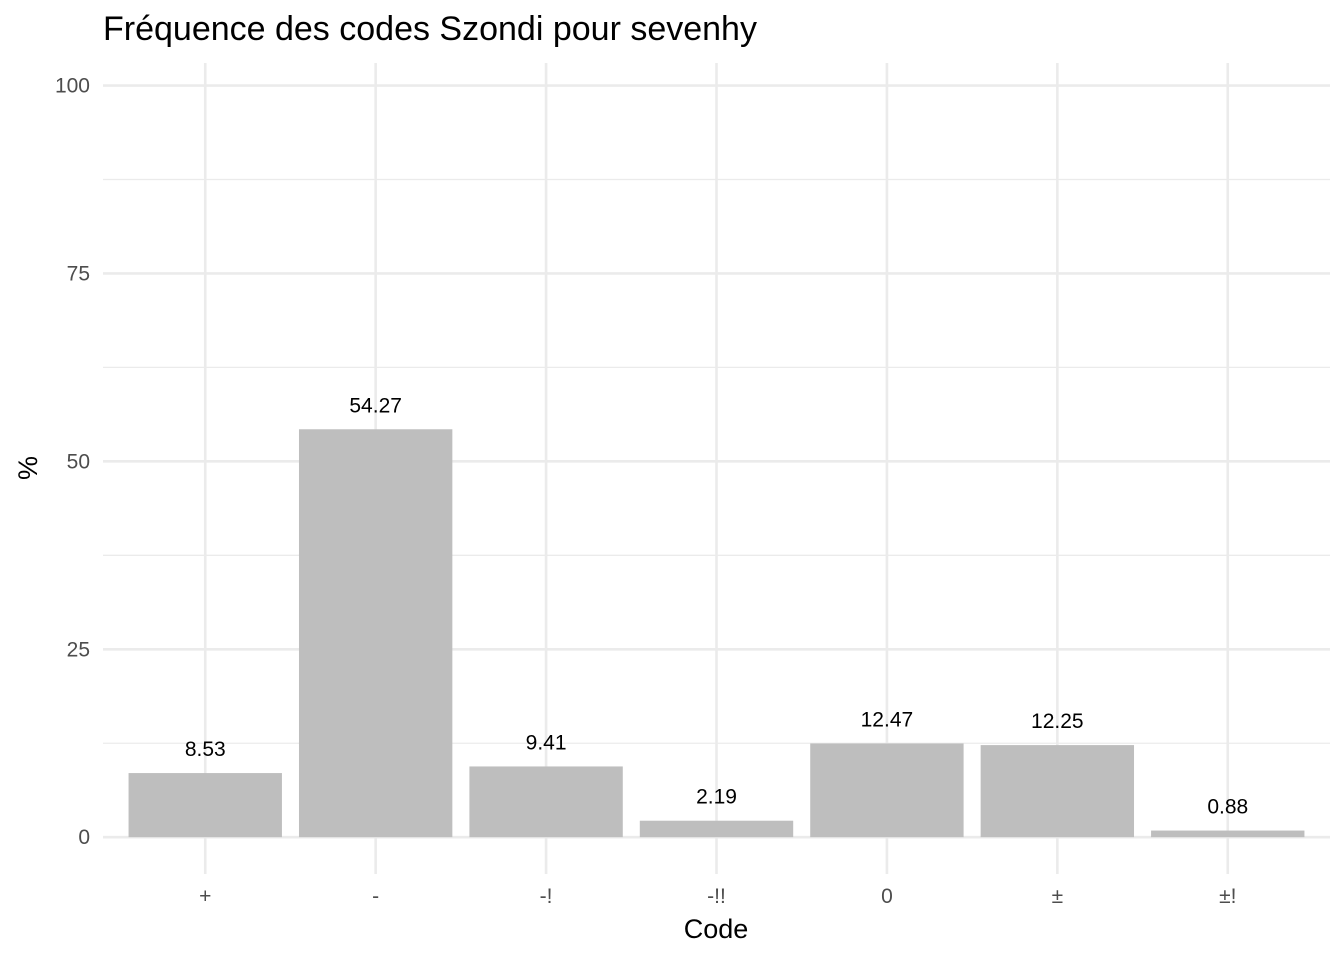 This screenshot has height=960, width=1344. I want to click on x-tick-label-0: +, so click(205, 896).